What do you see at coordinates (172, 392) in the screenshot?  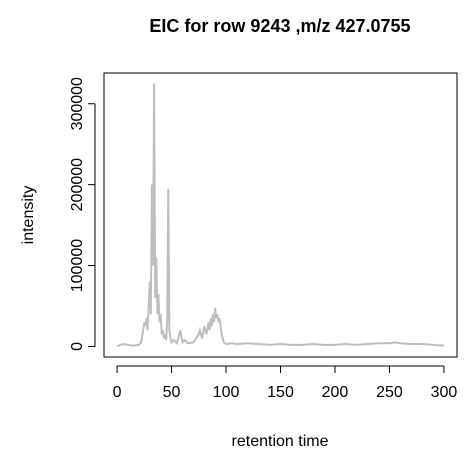 I see `x-tick-label: 50` at bounding box center [172, 392].